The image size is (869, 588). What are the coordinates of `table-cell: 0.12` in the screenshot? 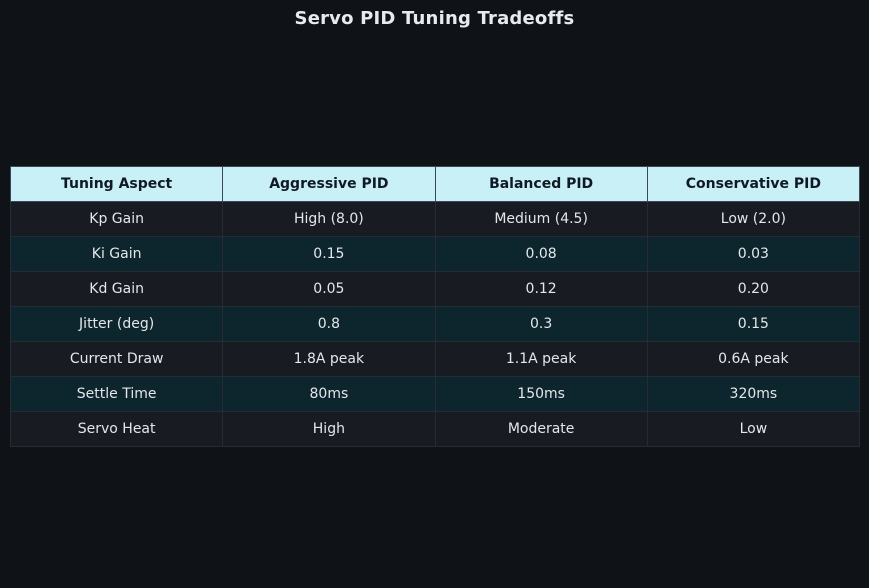 It's located at (541, 289).